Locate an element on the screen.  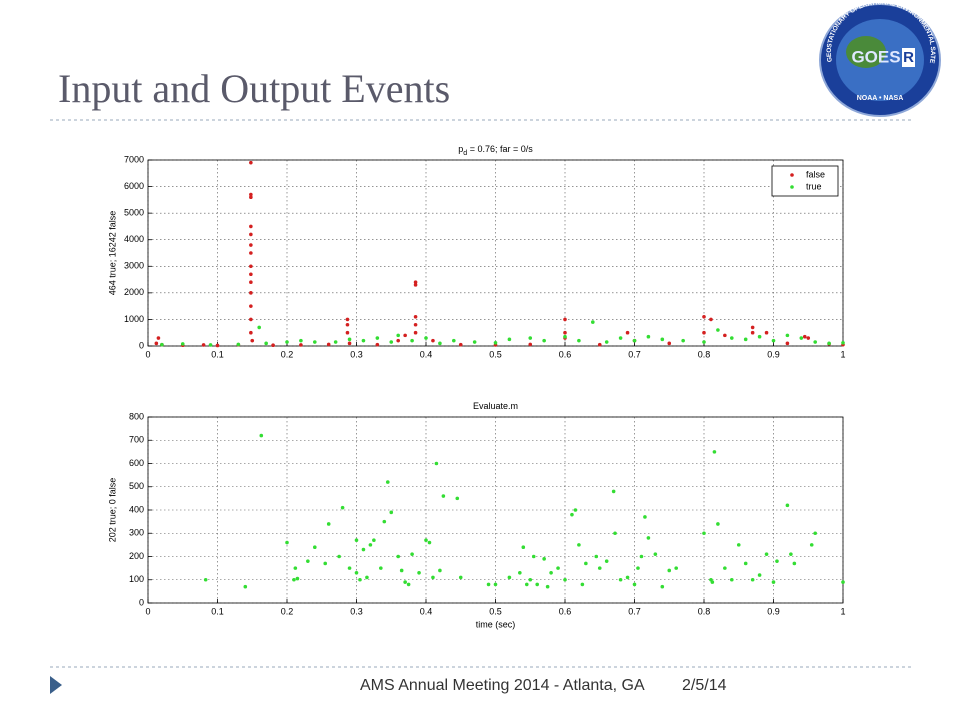
logo-land is located at coordinates (866, 52).